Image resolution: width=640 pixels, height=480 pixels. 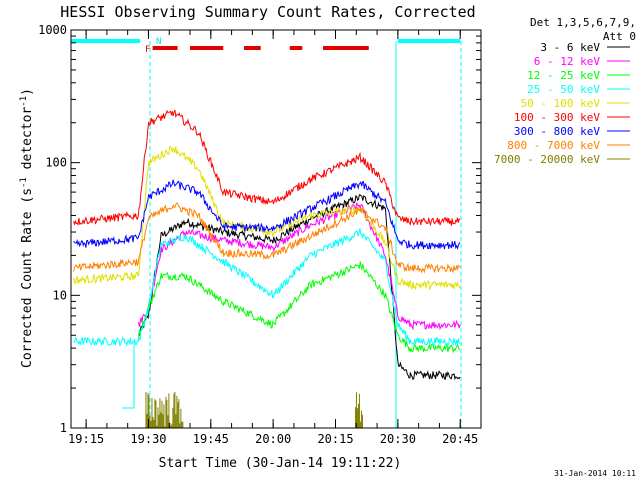 What do you see at coordinates (563, 89) in the screenshot?
I see `legend-label: 25 - 50 keV` at bounding box center [563, 89].